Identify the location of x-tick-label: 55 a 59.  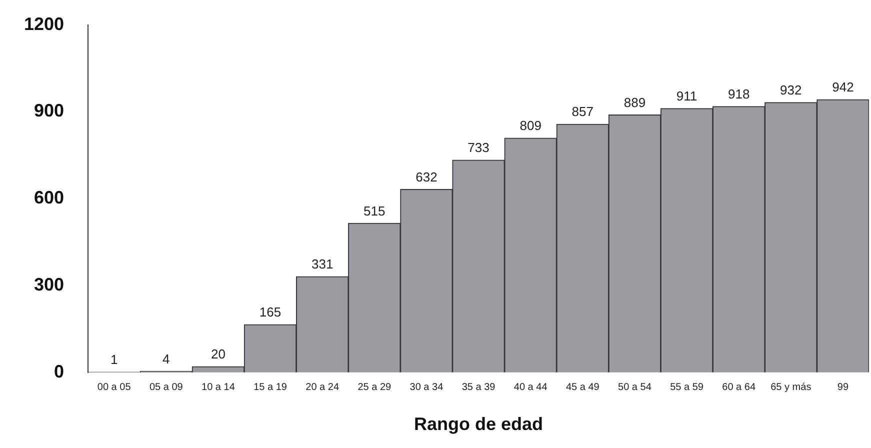
(687, 388).